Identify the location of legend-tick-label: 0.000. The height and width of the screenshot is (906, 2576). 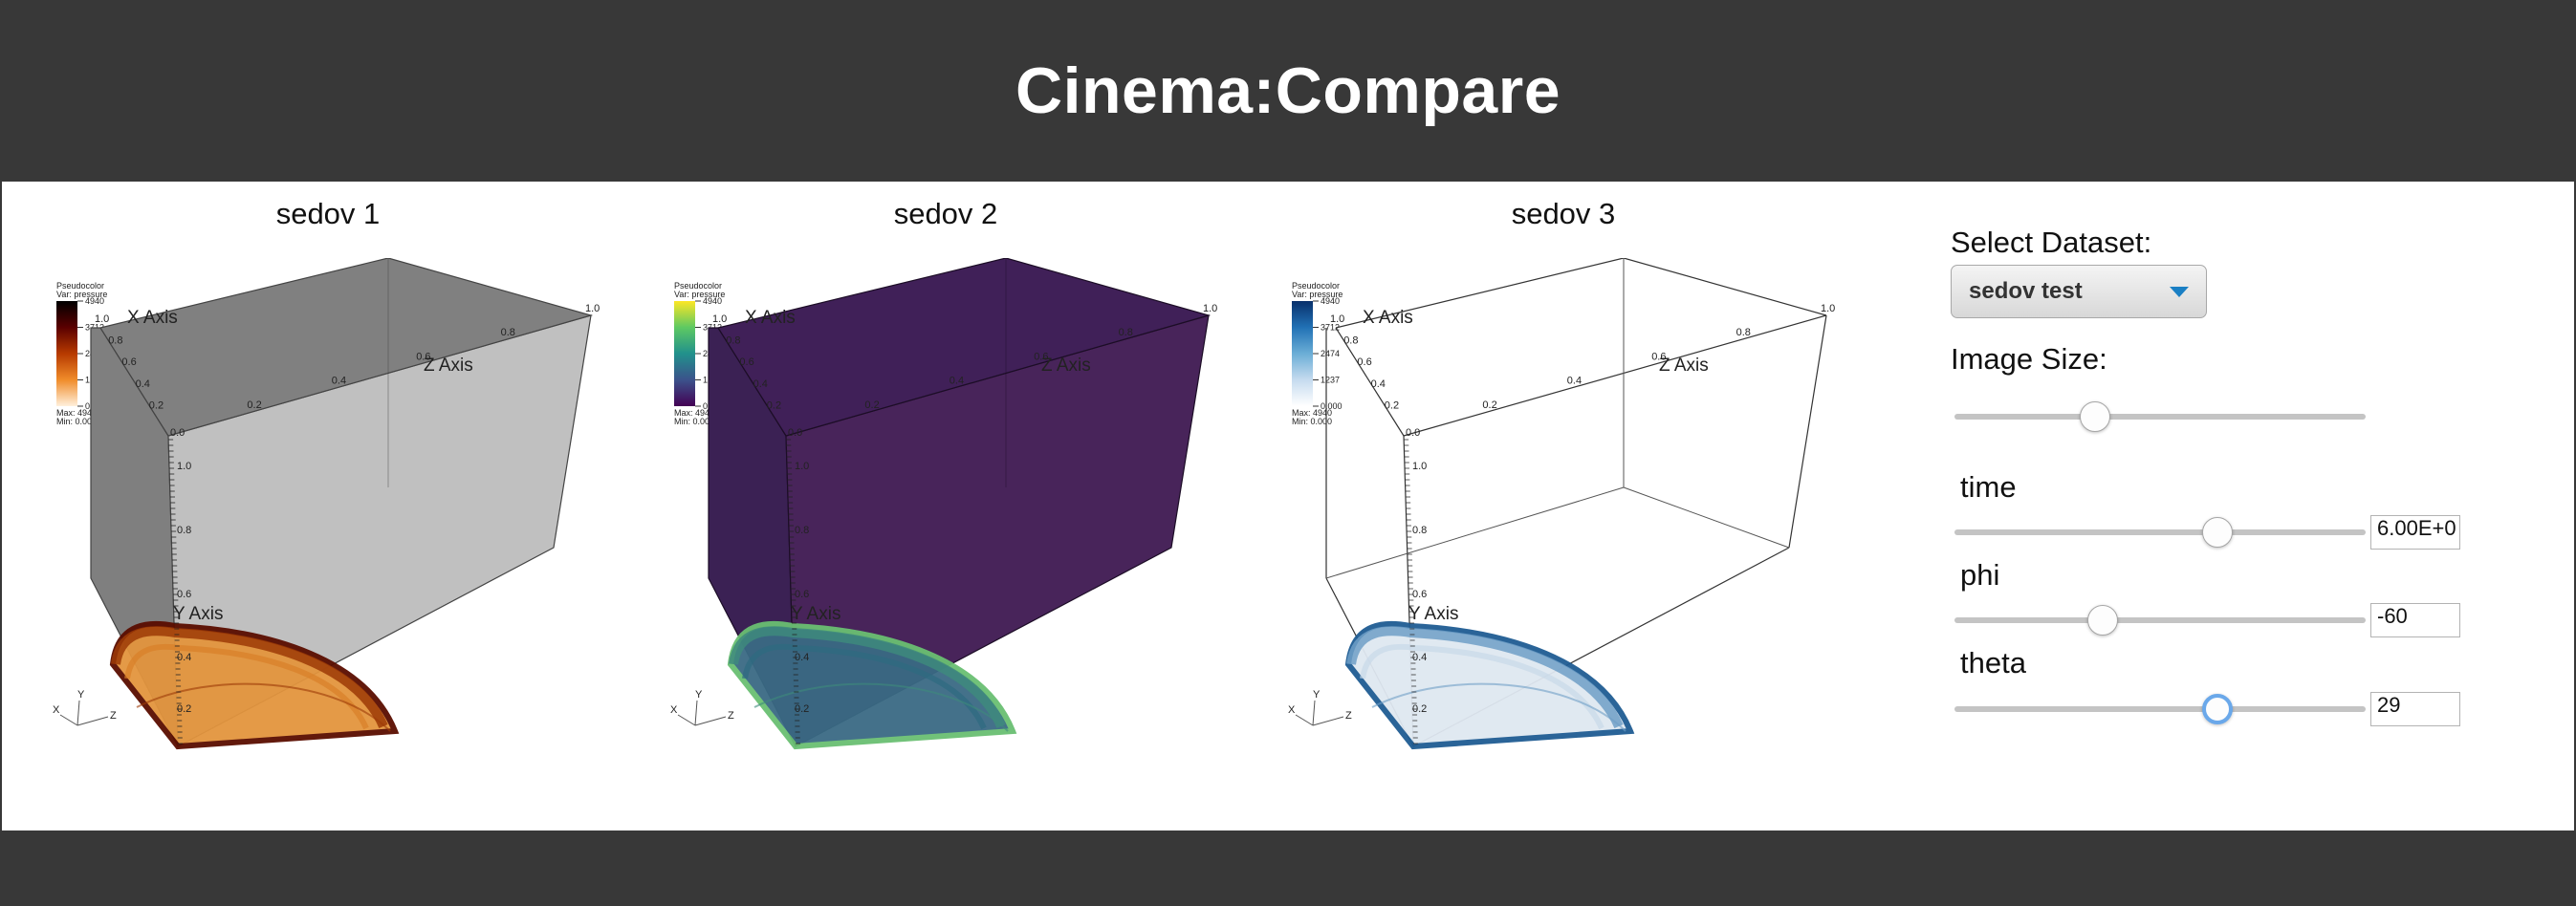
(1332, 406).